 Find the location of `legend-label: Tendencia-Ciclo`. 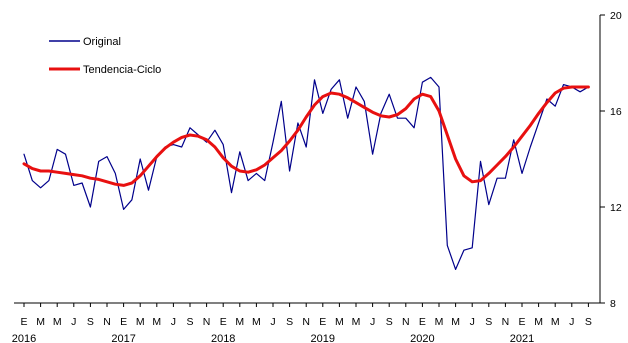

legend-label: Tendencia-Ciclo is located at coordinates (122, 70).